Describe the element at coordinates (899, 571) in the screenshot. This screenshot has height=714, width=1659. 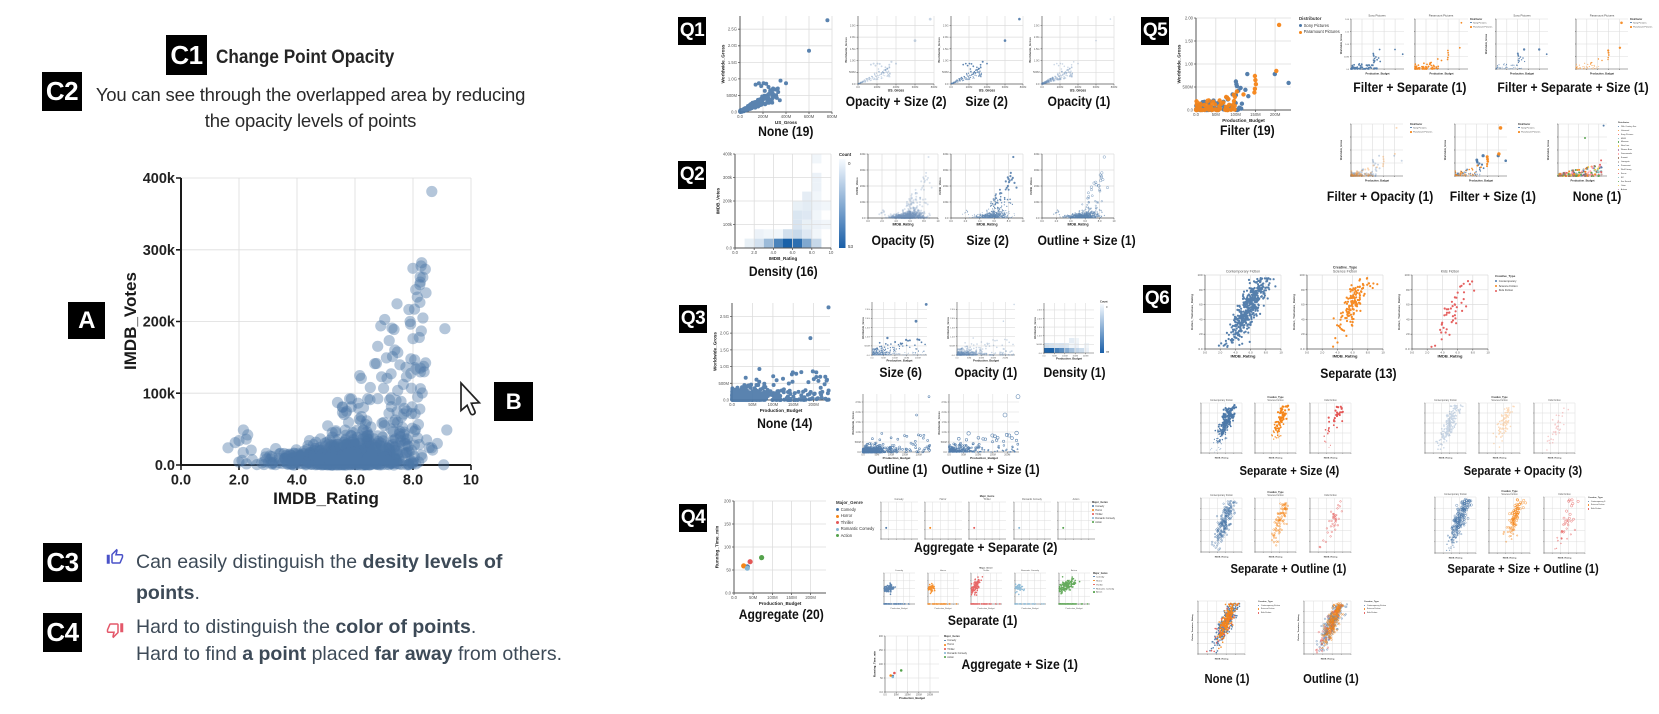
I see `svg-text: Comedy` at that location.